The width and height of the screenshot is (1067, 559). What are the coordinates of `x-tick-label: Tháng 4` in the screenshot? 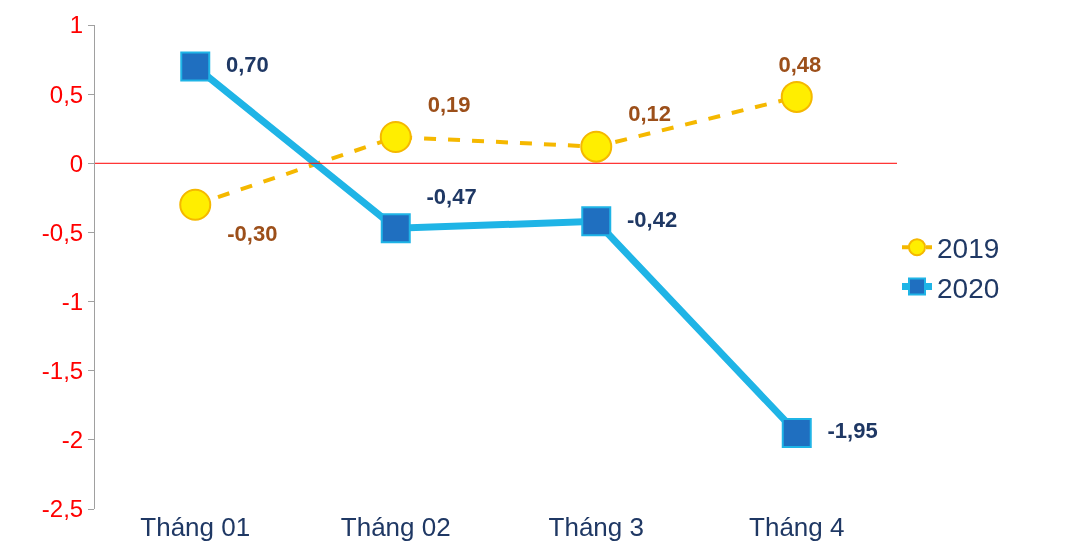 It's located at (797, 527).